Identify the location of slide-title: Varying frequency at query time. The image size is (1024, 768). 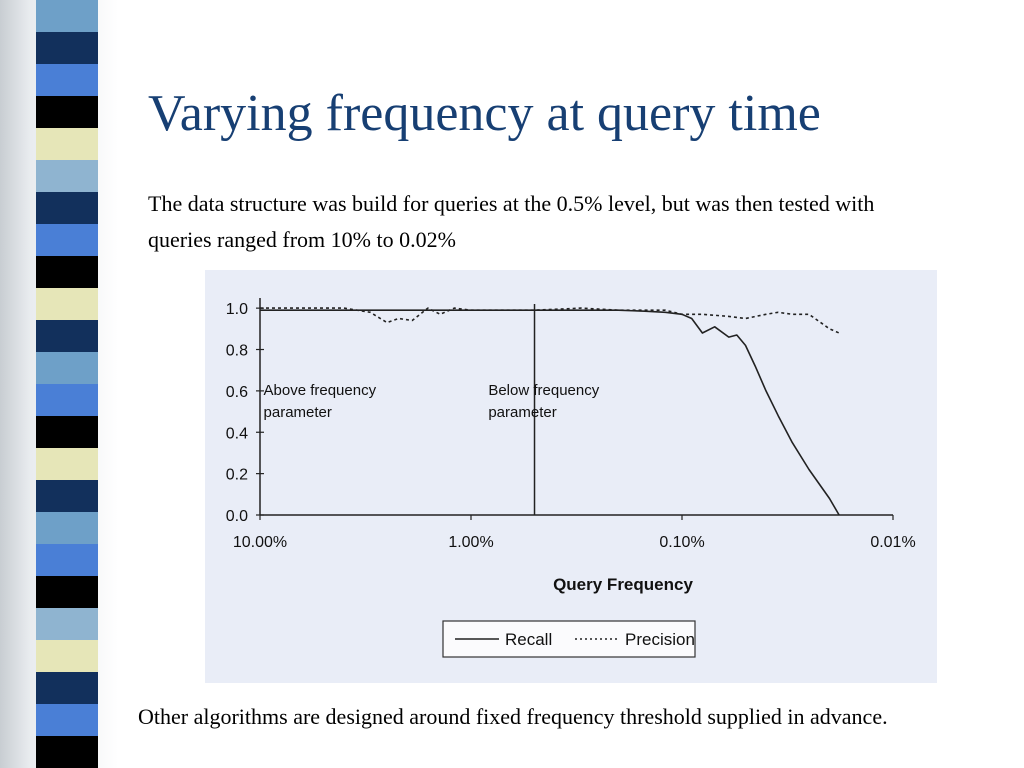
(484, 113).